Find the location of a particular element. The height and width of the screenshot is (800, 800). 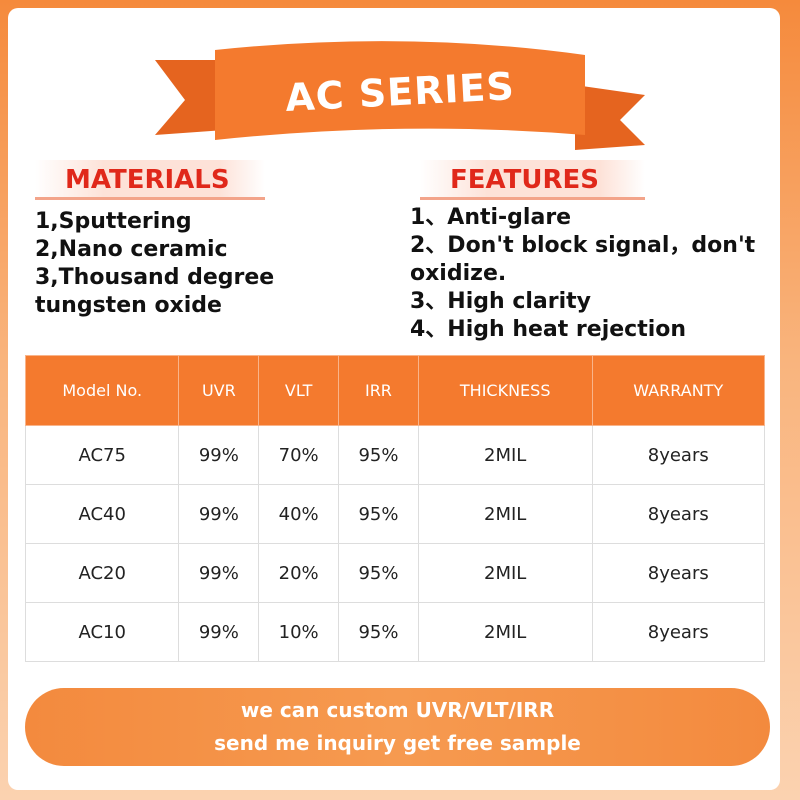

table-row: AC40 99% 40% 95% 2MIL 8years is located at coordinates (394, 514).